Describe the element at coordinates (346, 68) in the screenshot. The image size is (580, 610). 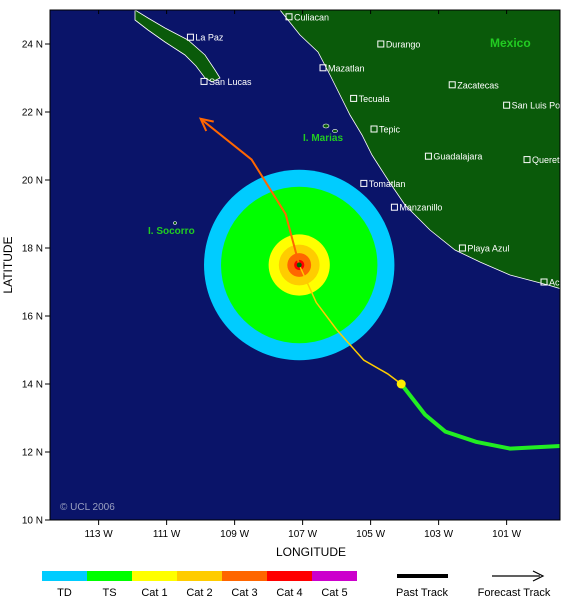
I see `city-label: Mazatlan` at that location.